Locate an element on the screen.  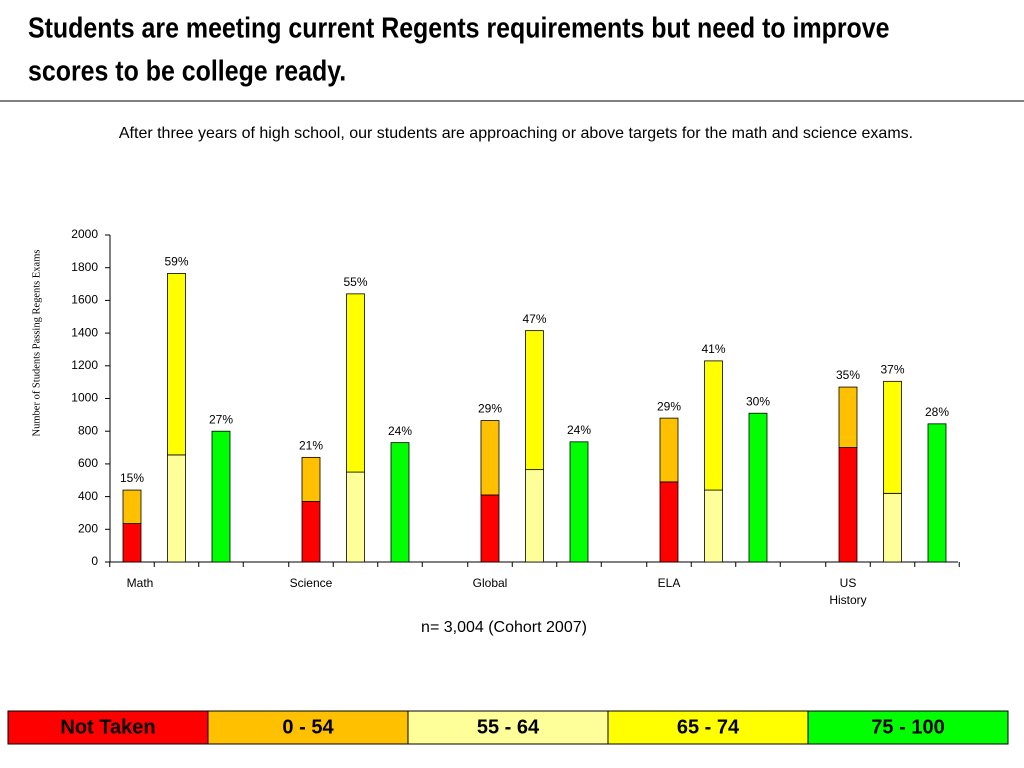
bar-label: 59% is located at coordinates (176, 262).